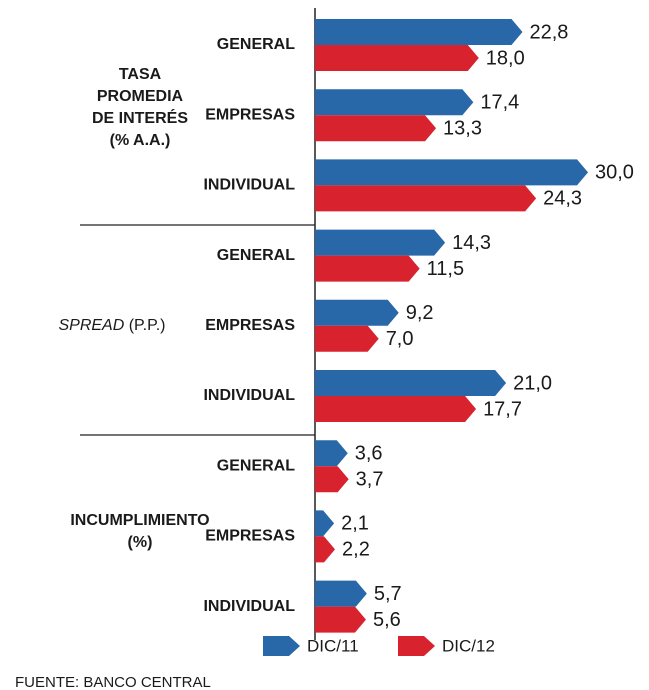 The height and width of the screenshot is (690, 649). Describe the element at coordinates (387, 620) in the screenshot. I see `value-label: 5,6` at that location.